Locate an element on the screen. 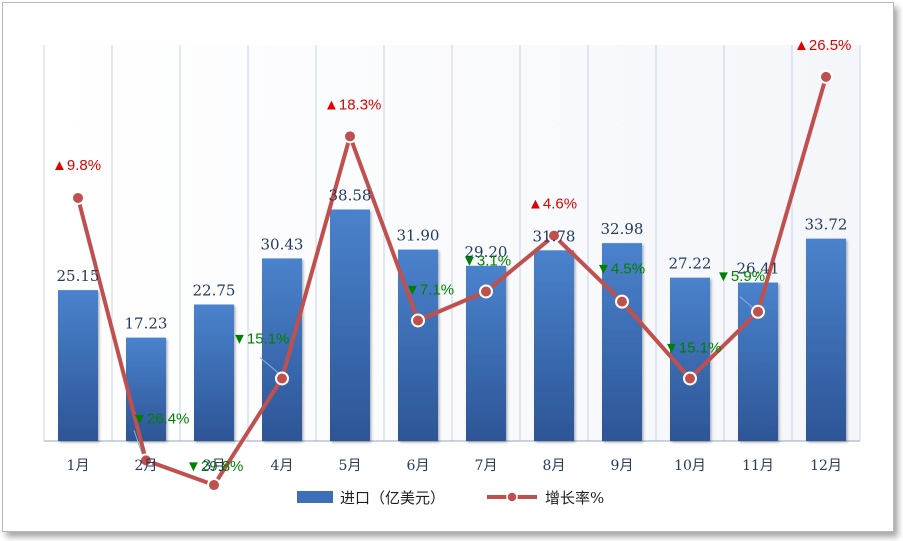 The height and width of the screenshot is (541, 903). bar-value-label: 33.72 is located at coordinates (826, 225).